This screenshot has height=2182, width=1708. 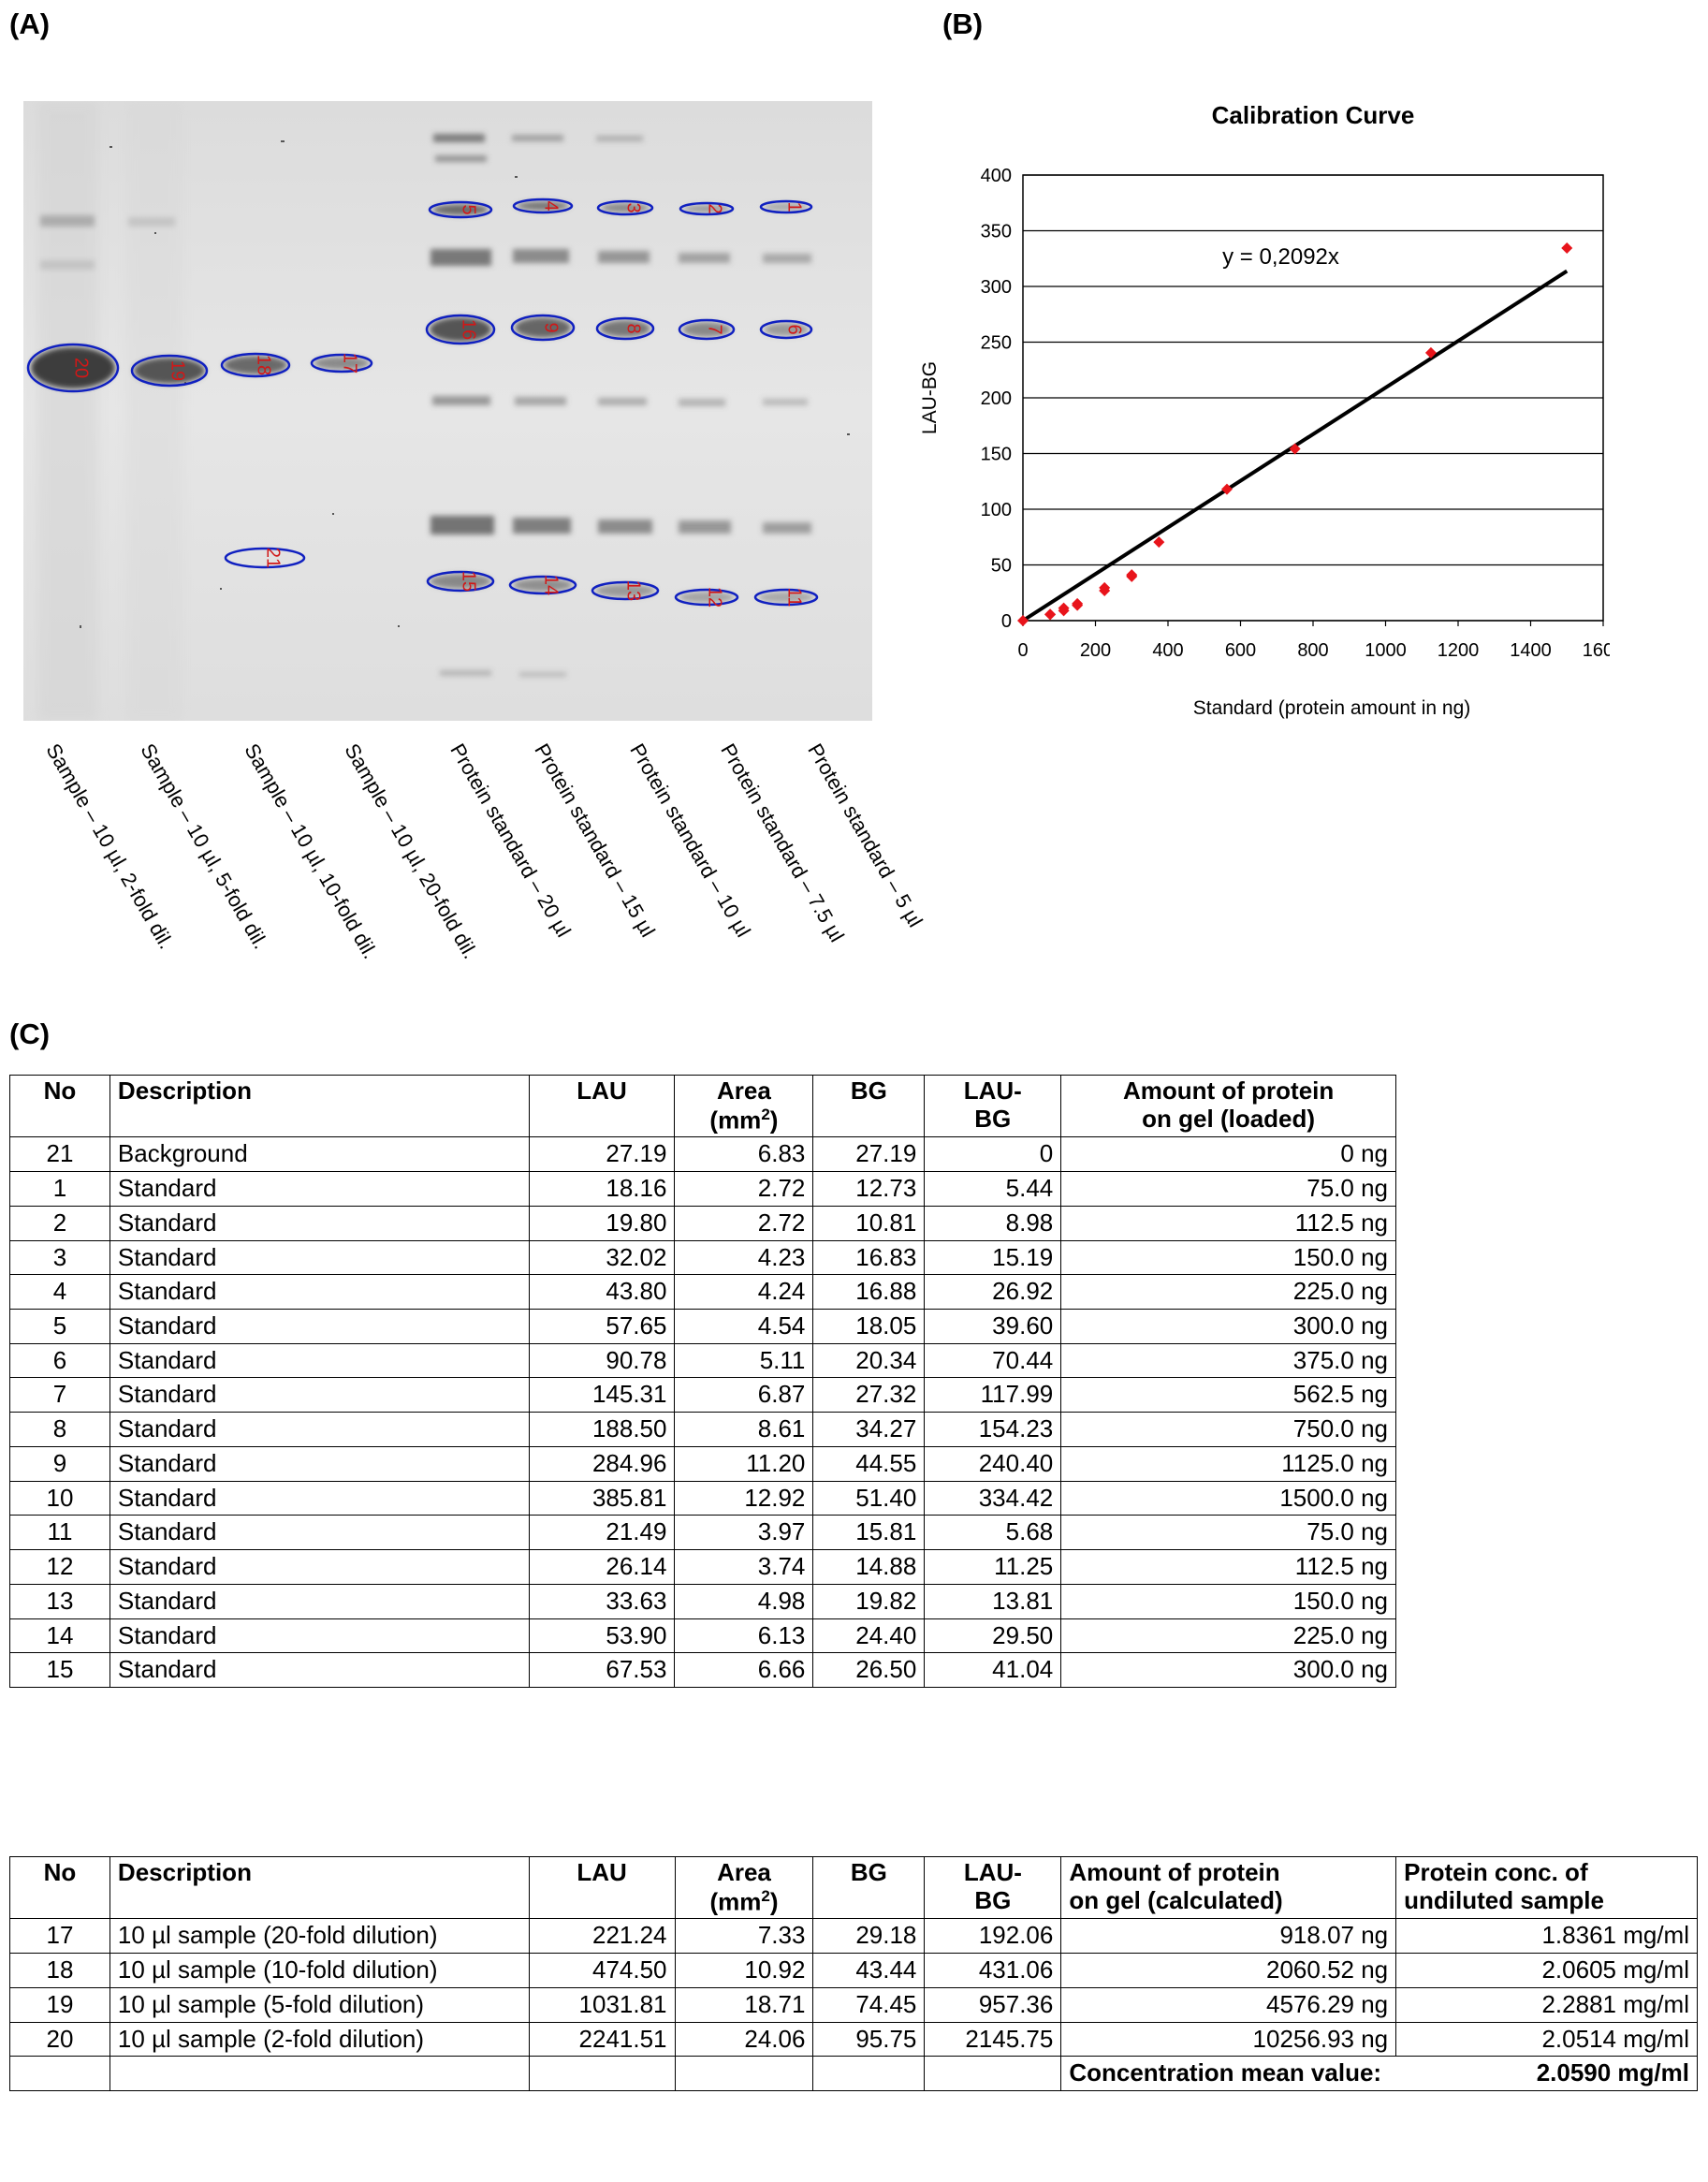 I want to click on table-cell: 16.88, so click(x=869, y=1292).